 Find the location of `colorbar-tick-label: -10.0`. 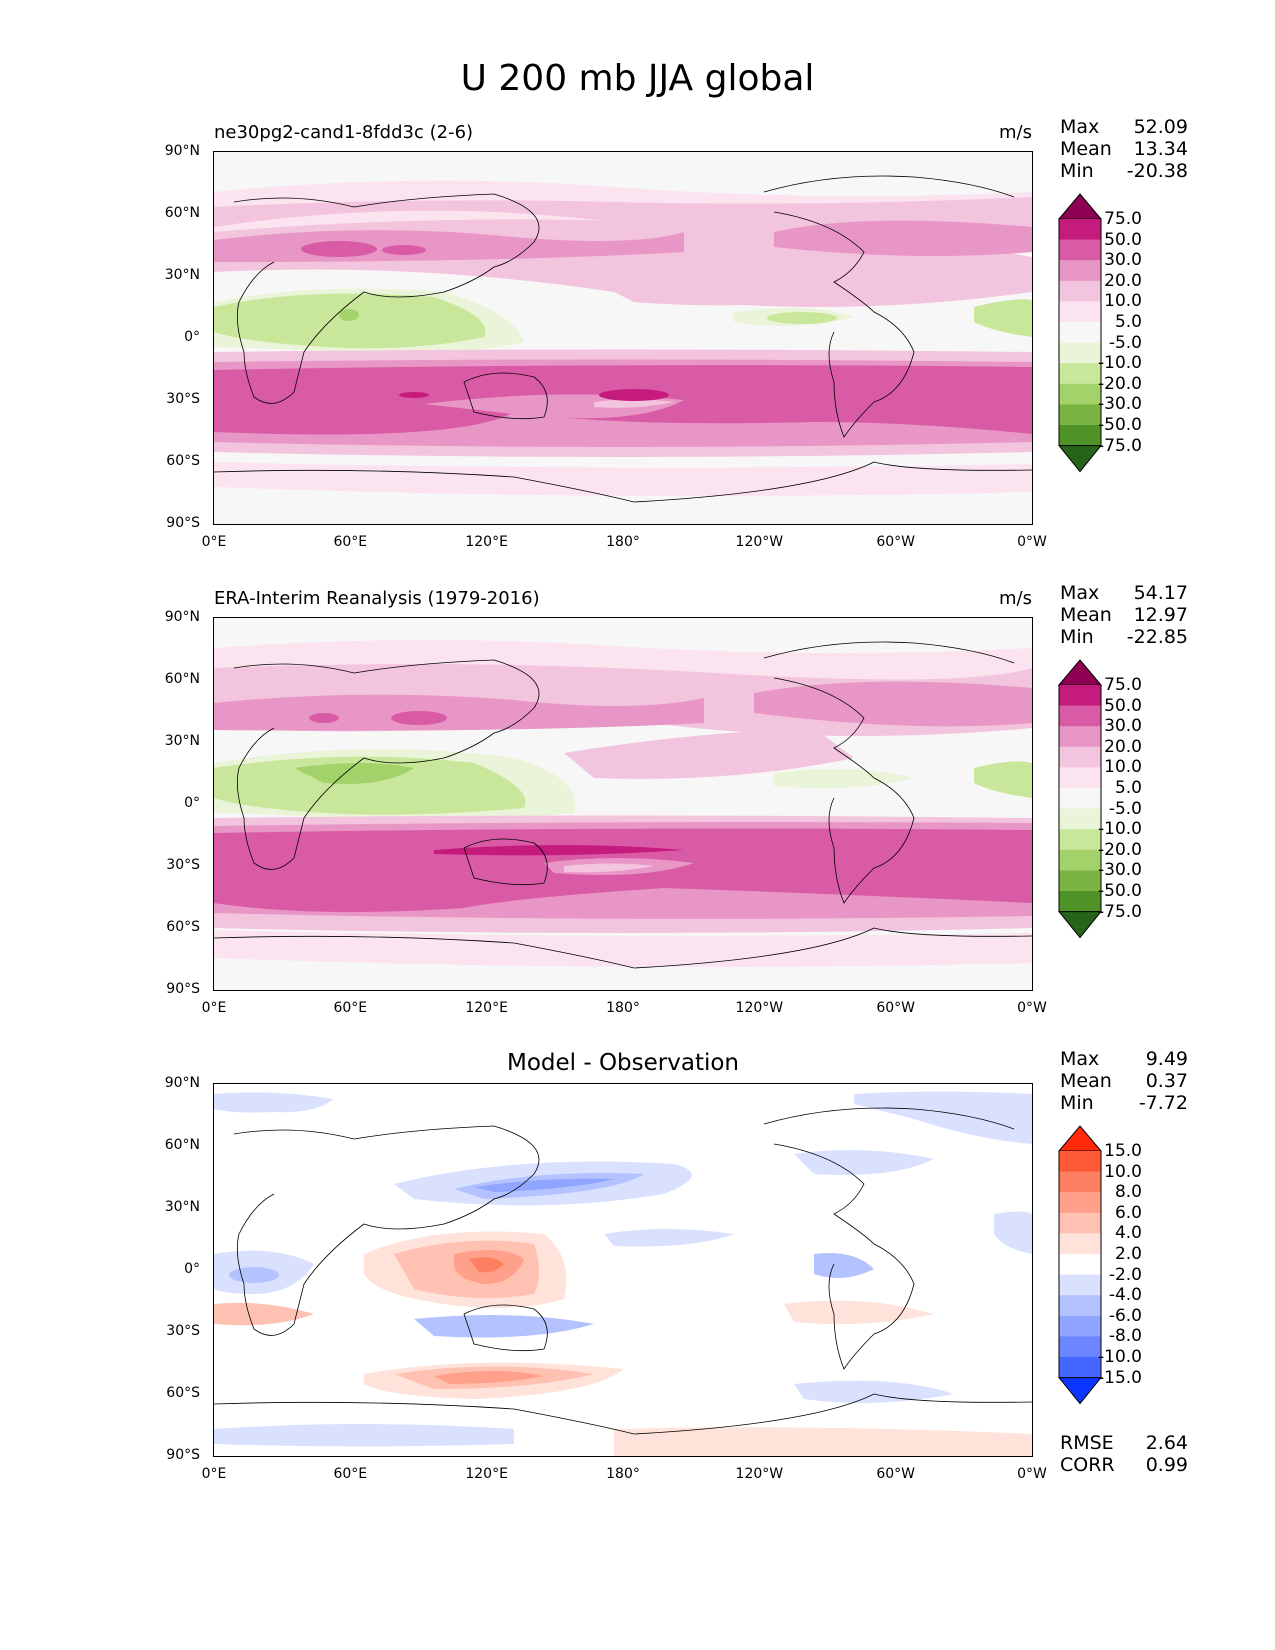

colorbar-tick-label: -10.0 is located at coordinates (1120, 829).